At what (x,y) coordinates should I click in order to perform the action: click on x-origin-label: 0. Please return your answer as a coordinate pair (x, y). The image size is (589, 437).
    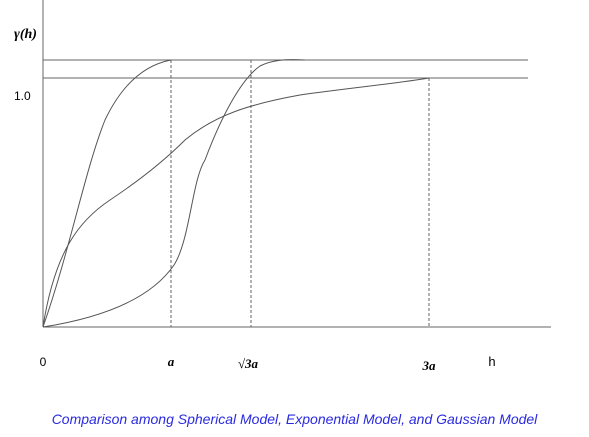
    Looking at the image, I should click on (43, 362).